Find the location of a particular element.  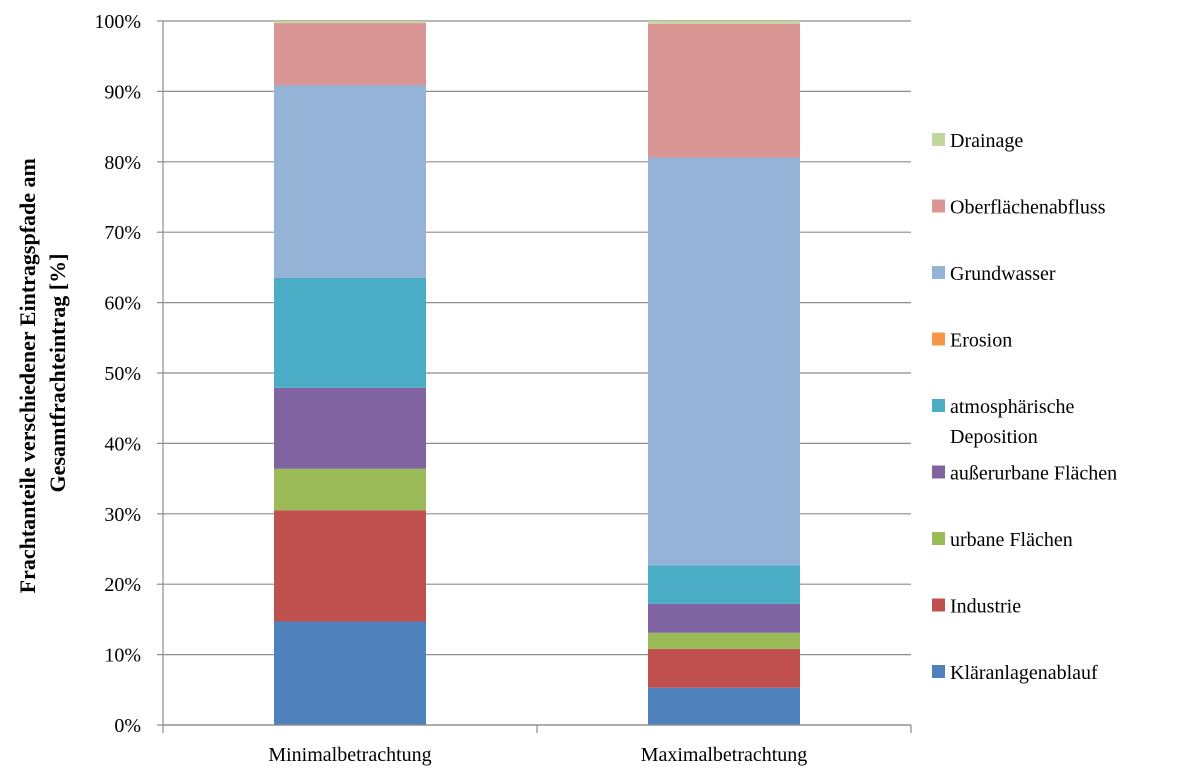

y-tick-label: 90% is located at coordinates (122, 92).